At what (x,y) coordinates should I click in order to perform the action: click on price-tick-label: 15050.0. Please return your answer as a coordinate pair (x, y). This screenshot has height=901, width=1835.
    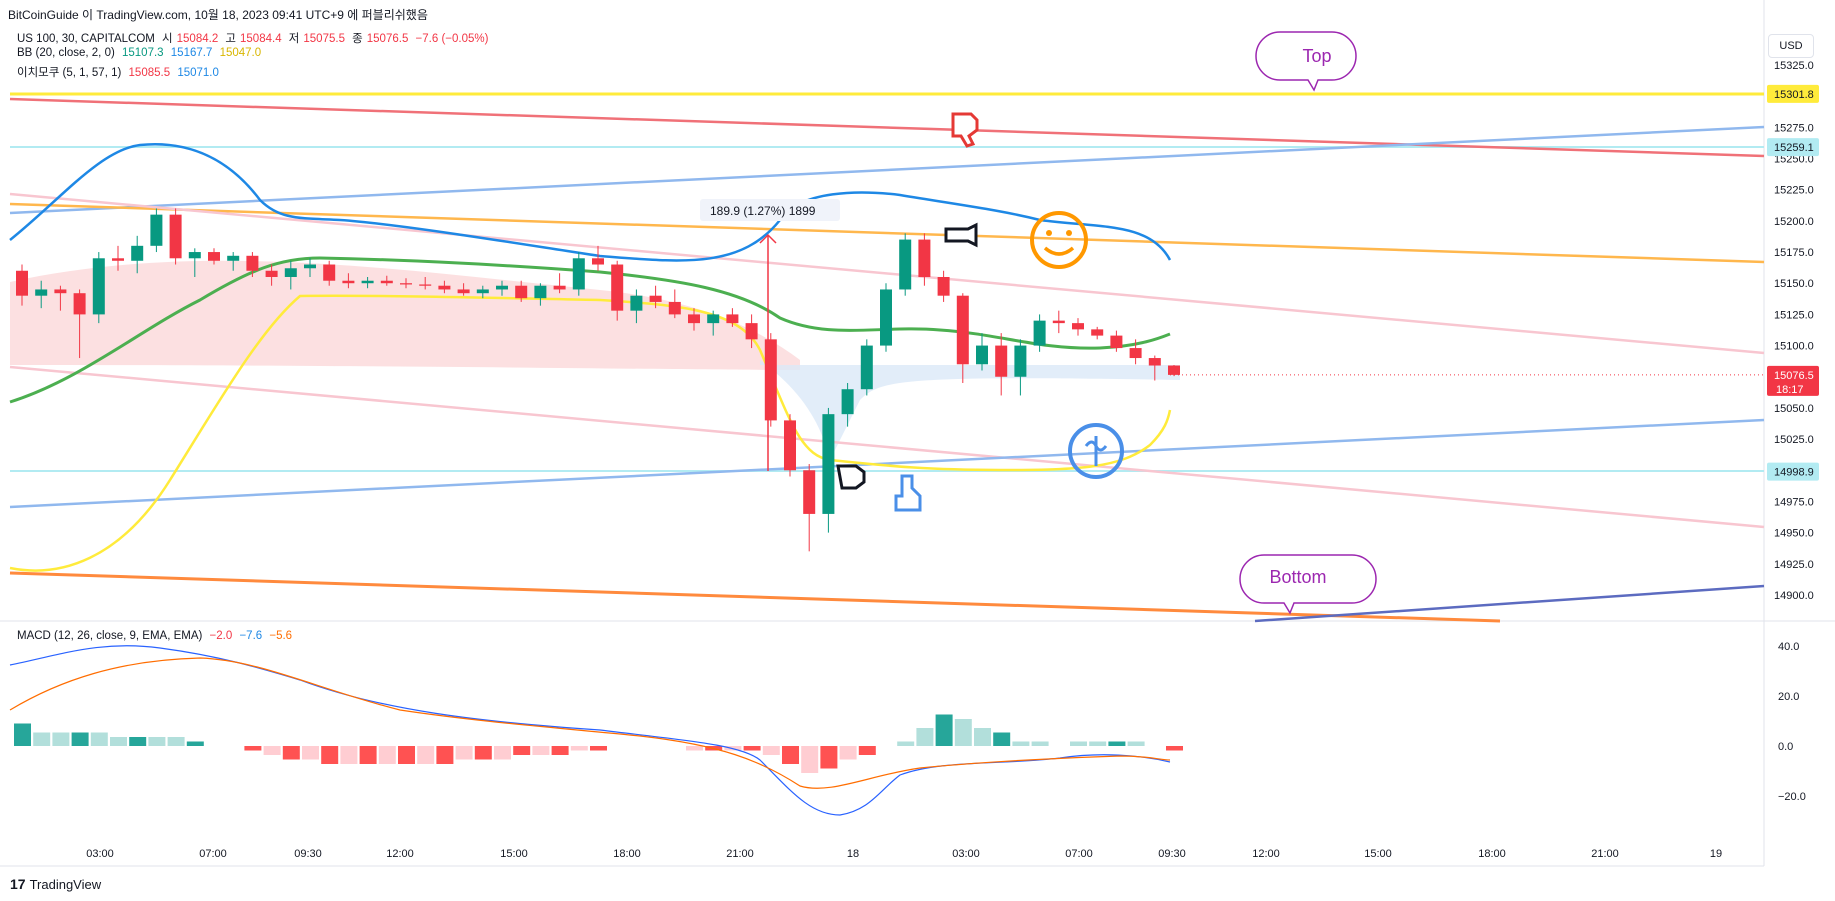
    Looking at the image, I should click on (1794, 409).